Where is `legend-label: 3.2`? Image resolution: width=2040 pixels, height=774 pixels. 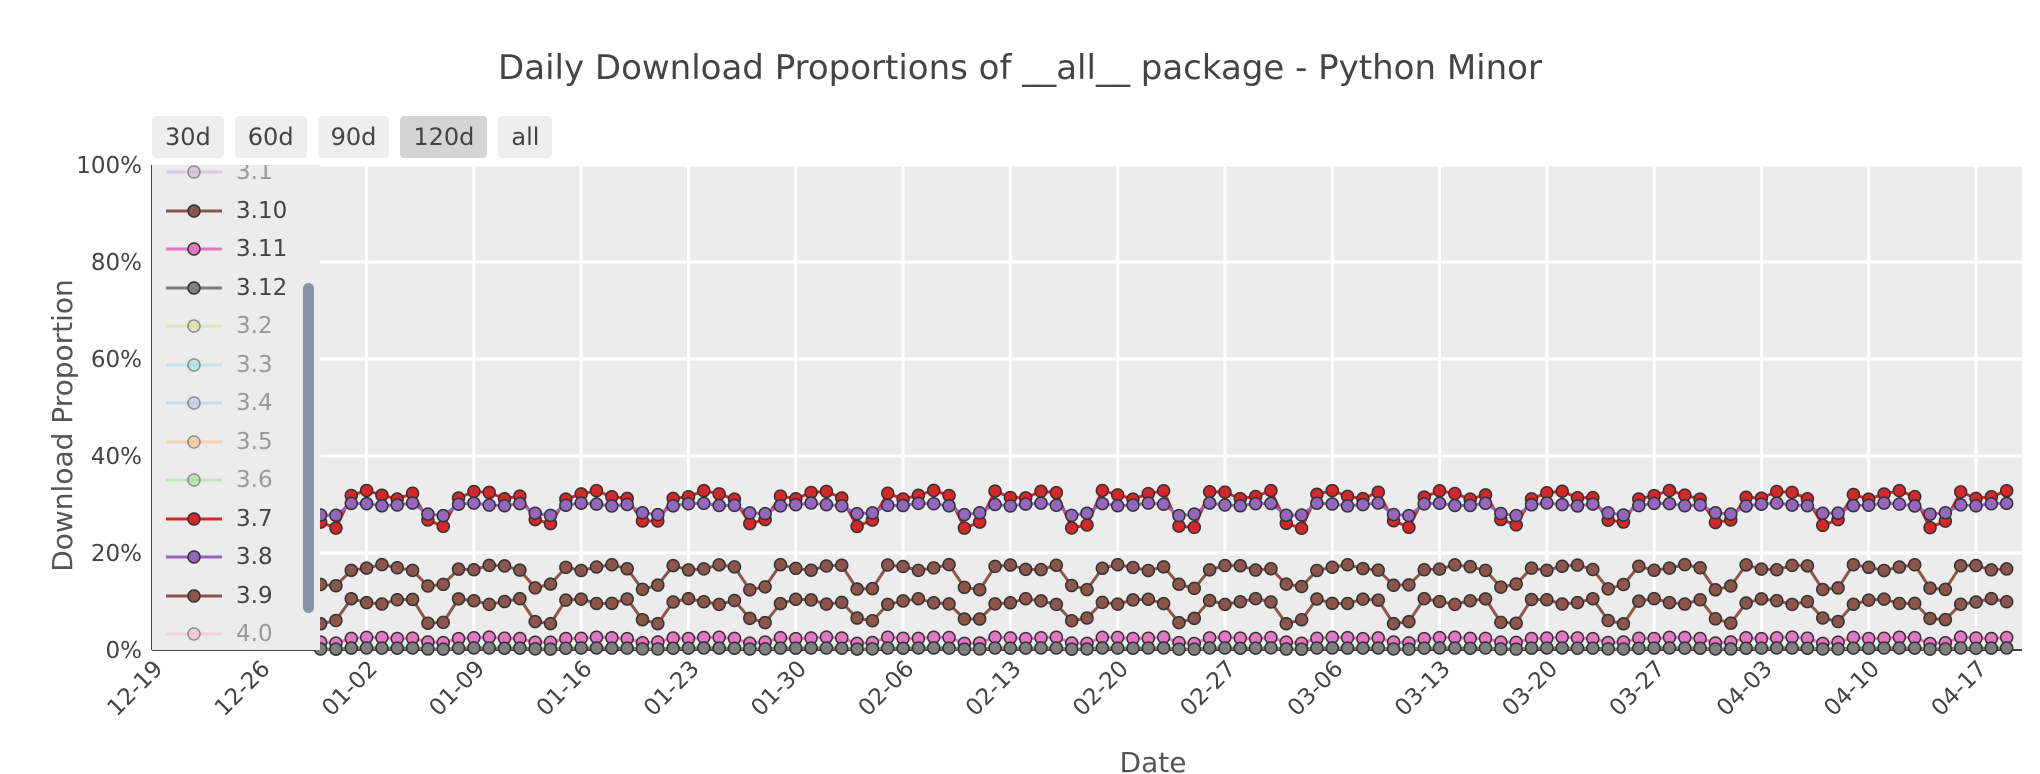
legend-label: 3.2 is located at coordinates (254, 326).